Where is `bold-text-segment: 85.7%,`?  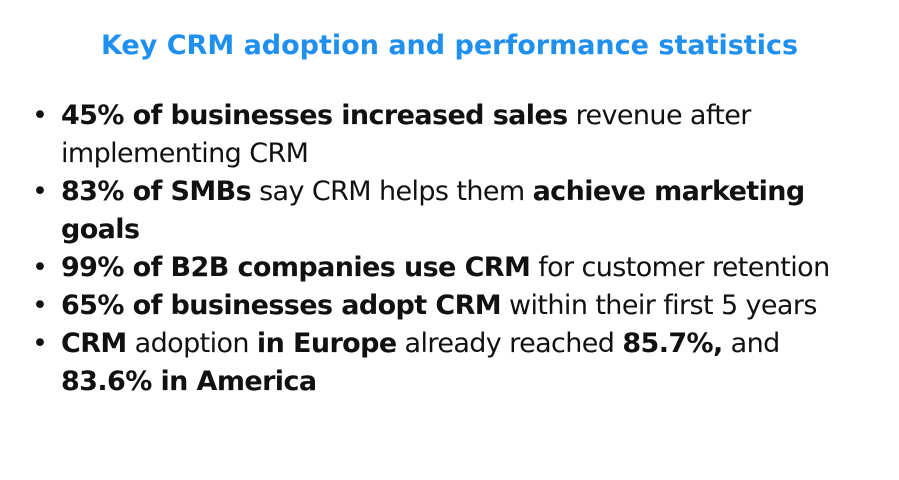
bold-text-segment: 85.7%, is located at coordinates (672, 343).